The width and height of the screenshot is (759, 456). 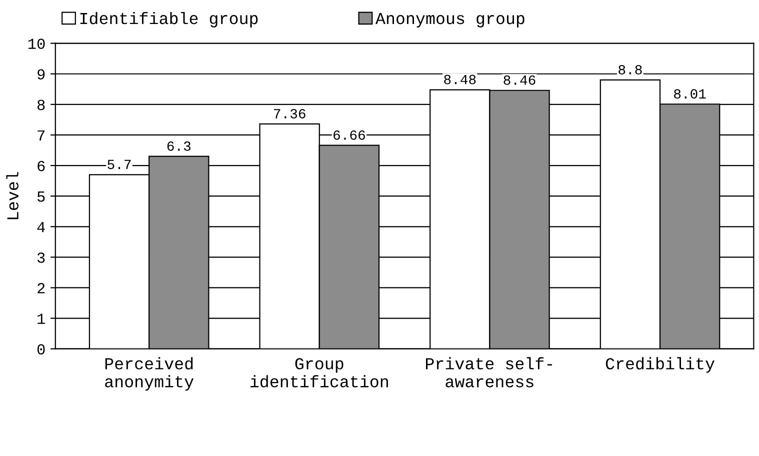 What do you see at coordinates (349, 135) in the screenshot?
I see `data-label: 6.66` at bounding box center [349, 135].